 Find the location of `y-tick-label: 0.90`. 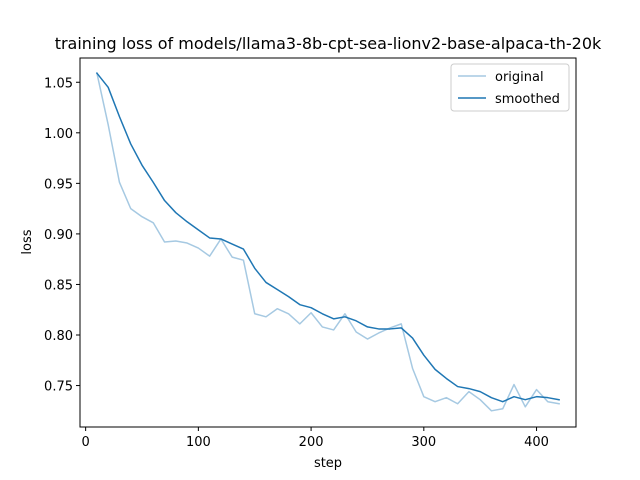

y-tick-label: 0.90 is located at coordinates (58, 235).